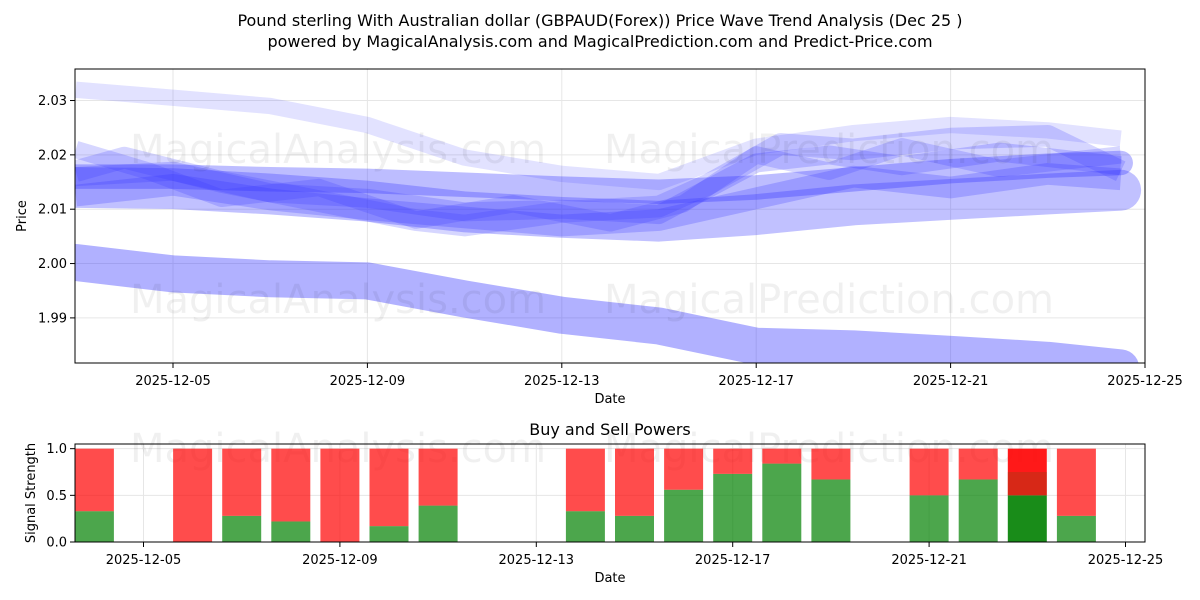  Describe the element at coordinates (338, 150) in the screenshot. I see `watermark-left-top: MagicalAnalysis.com` at that location.